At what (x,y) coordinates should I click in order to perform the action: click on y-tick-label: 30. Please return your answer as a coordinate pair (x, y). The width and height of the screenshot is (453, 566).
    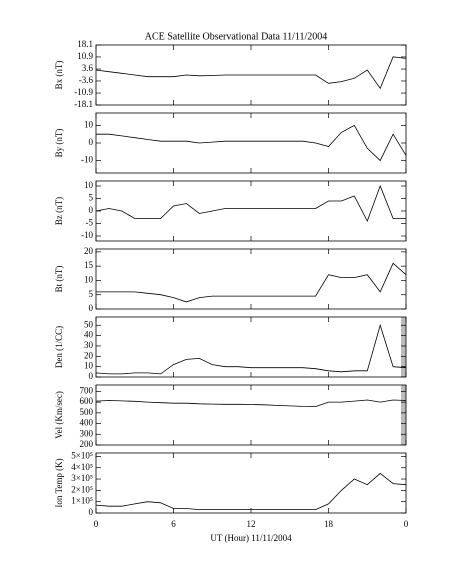
    Looking at the image, I should click on (89, 345).